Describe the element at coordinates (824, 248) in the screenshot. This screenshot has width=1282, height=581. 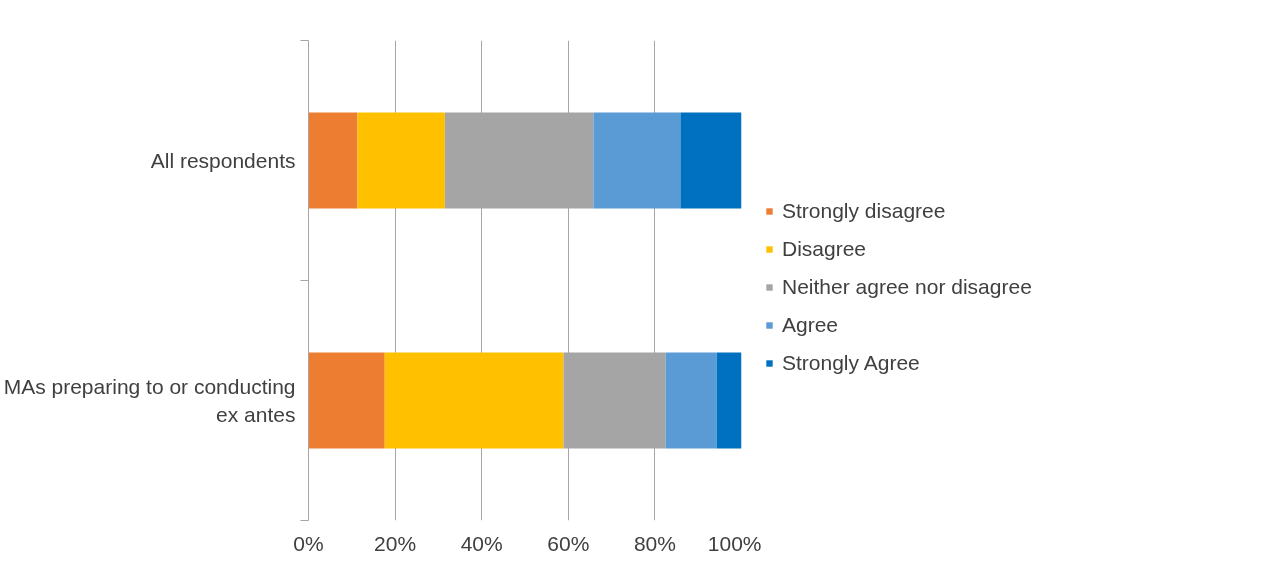
I see `legend-label: Disagree` at that location.